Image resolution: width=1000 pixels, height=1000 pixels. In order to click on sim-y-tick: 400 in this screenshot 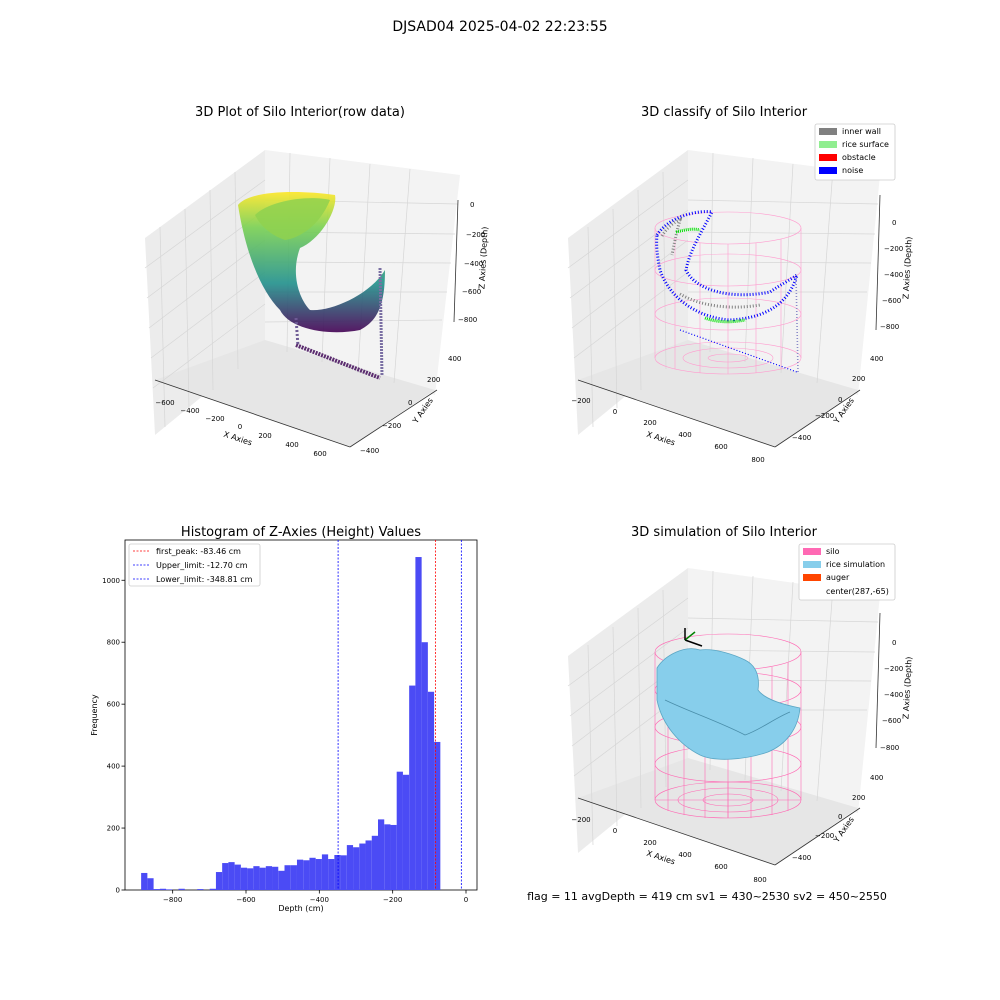, I will do `click(876, 778)`.